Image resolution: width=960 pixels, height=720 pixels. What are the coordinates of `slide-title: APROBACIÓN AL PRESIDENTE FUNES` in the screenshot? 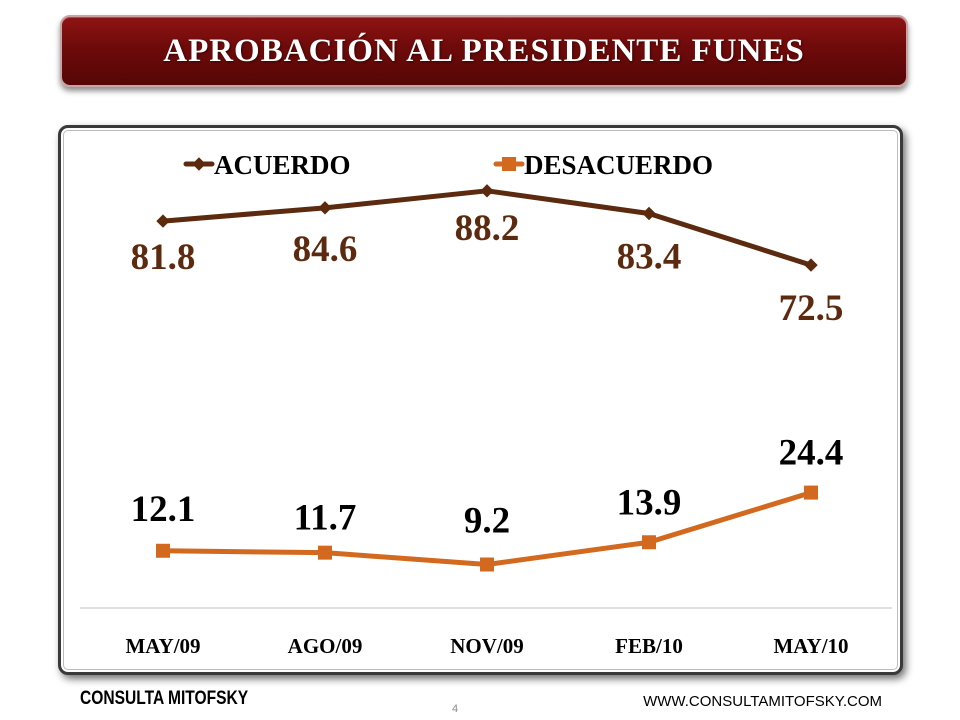 It's located at (484, 50).